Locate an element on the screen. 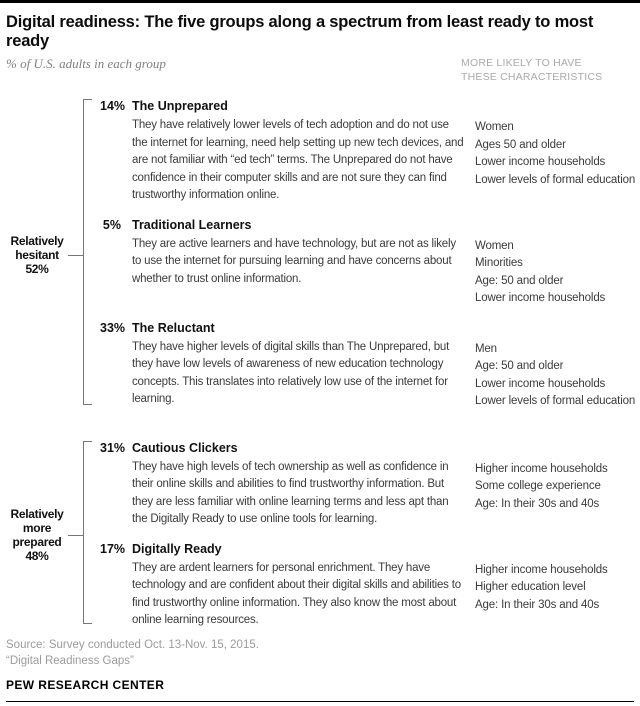 This screenshot has width=640, height=706. entry-pct: 5% is located at coordinates (111, 224).